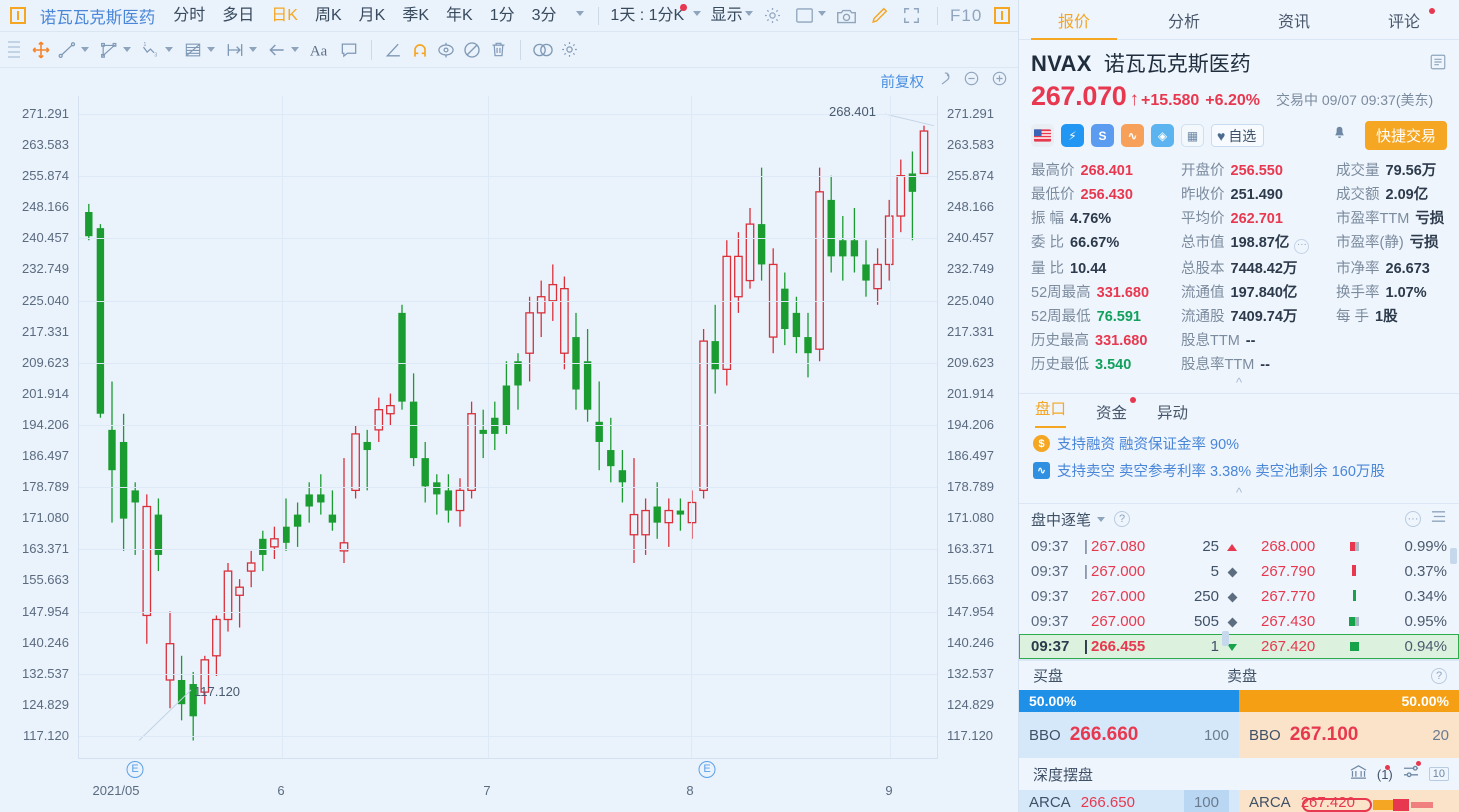  I want to click on tick-row: 09:37 | 267.080 25 268.000 0.99%, so click(1239, 546).